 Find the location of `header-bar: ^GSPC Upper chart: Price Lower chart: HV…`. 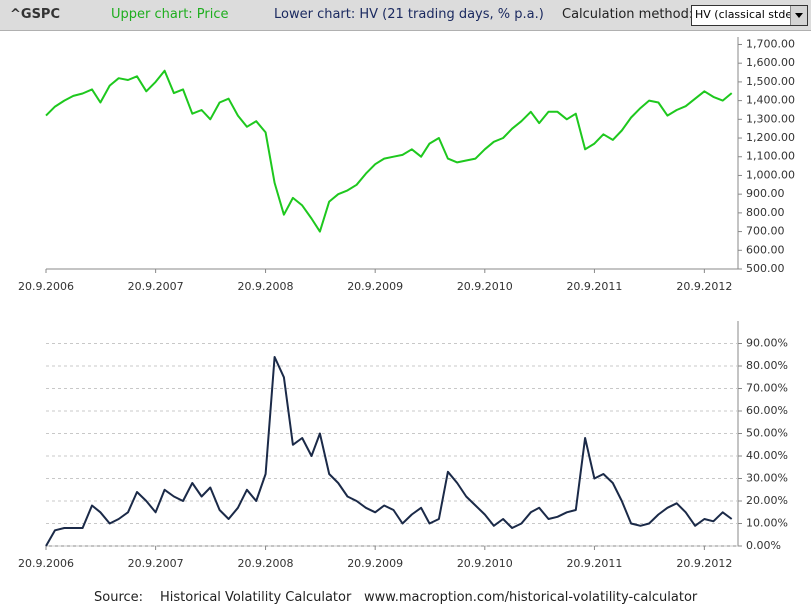

header-bar: ^GSPC Upper chart: Price Lower chart: HV… is located at coordinates (405, 15).